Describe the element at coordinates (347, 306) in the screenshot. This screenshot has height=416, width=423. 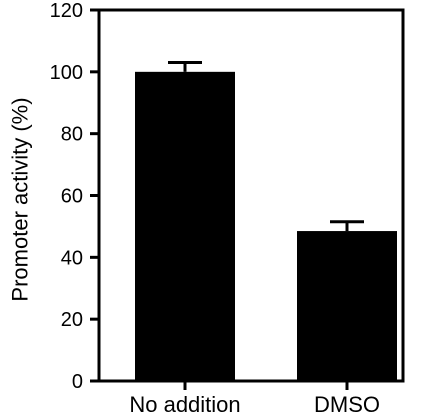
I see `bar` at that location.